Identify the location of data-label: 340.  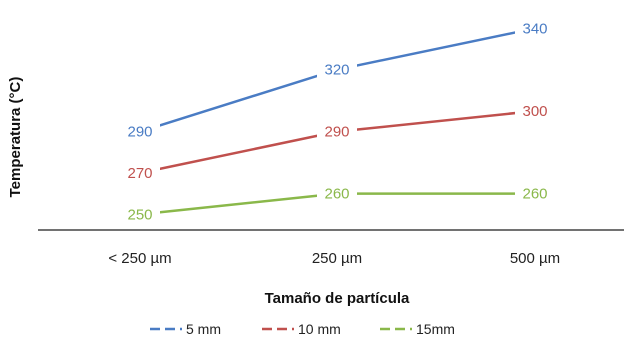
(534, 28).